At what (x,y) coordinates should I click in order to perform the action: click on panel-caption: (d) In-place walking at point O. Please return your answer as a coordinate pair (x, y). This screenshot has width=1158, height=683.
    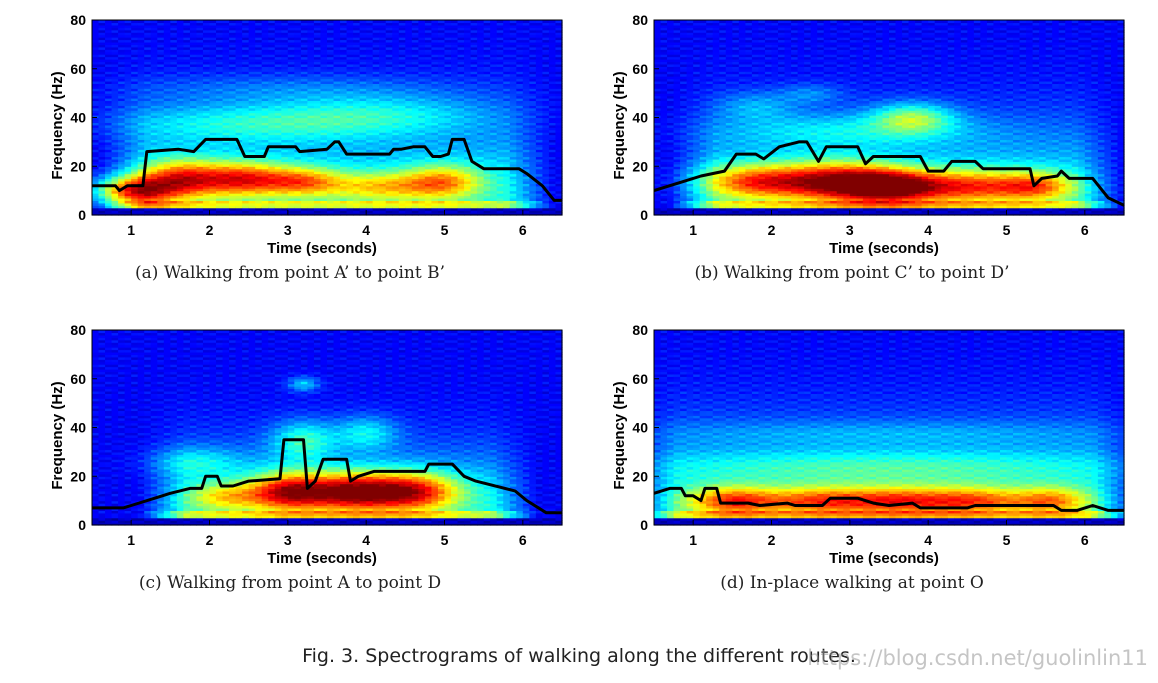
    Looking at the image, I should click on (852, 583).